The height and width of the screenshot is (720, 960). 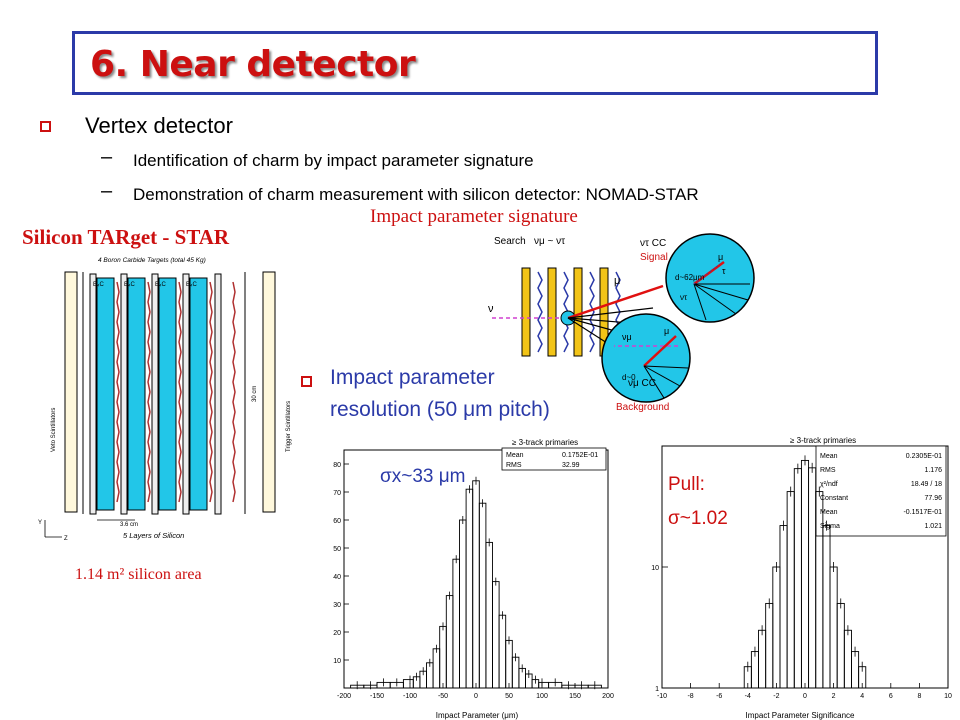 What do you see at coordinates (337, 493) in the screenshot?
I see `hist1-ytick-label: 70` at bounding box center [337, 493].